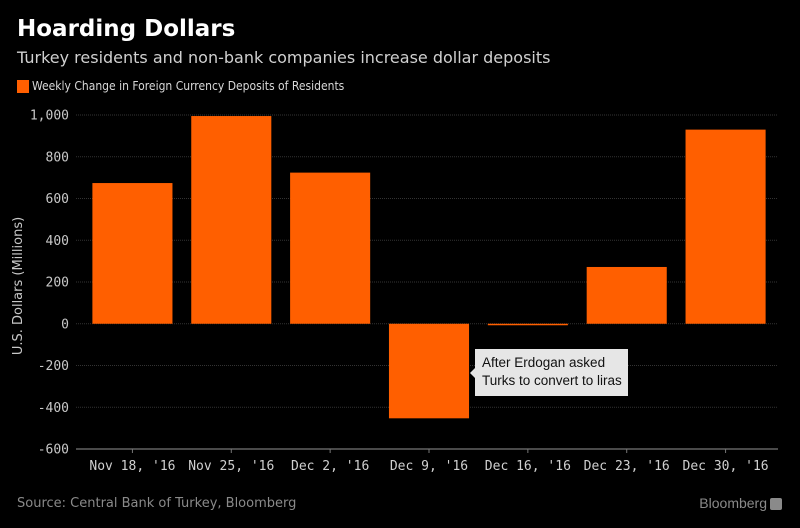 Image resolution: width=800 pixels, height=528 pixels. What do you see at coordinates (330, 466) in the screenshot?
I see `x-tick-label: Dec 2, '16` at bounding box center [330, 466].